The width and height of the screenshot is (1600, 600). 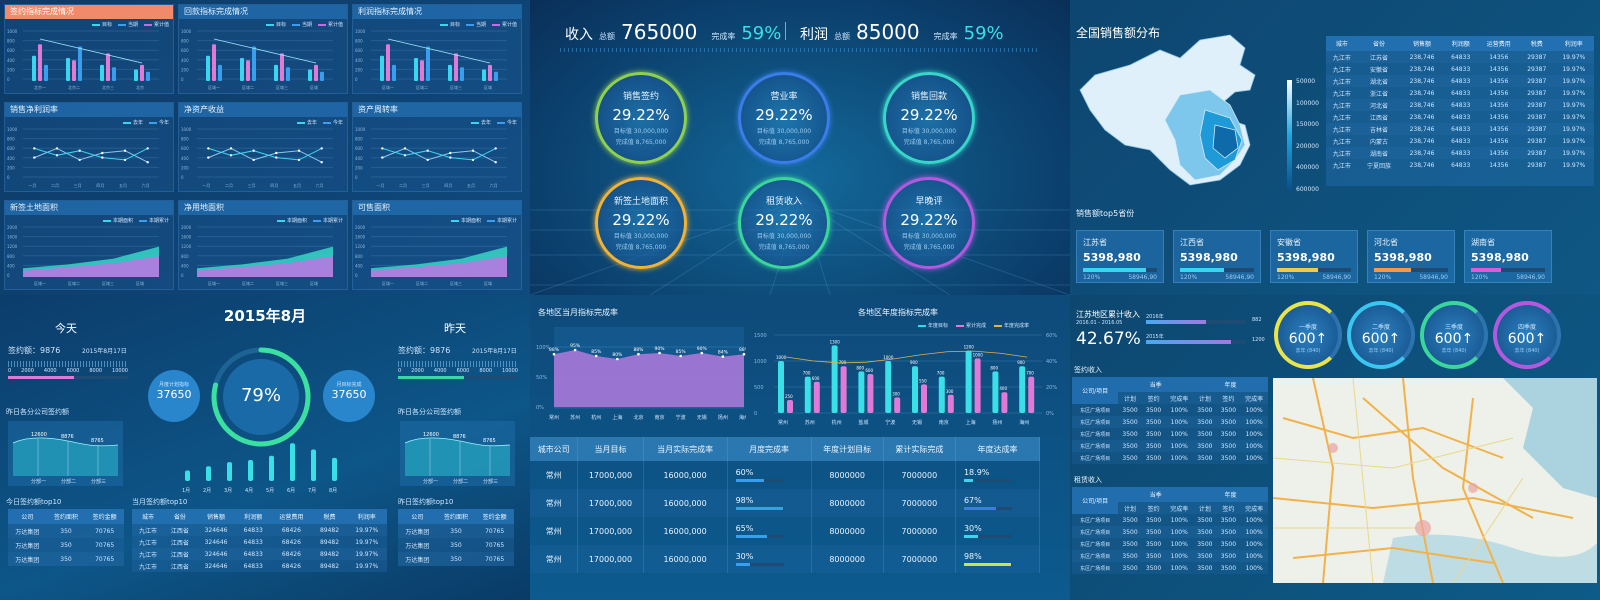 What do you see at coordinates (1460, 81) in the screenshot?
I see `table-row: 九江市 湖北省 238,746 64833 14356 29387 19.97%` at bounding box center [1460, 81].